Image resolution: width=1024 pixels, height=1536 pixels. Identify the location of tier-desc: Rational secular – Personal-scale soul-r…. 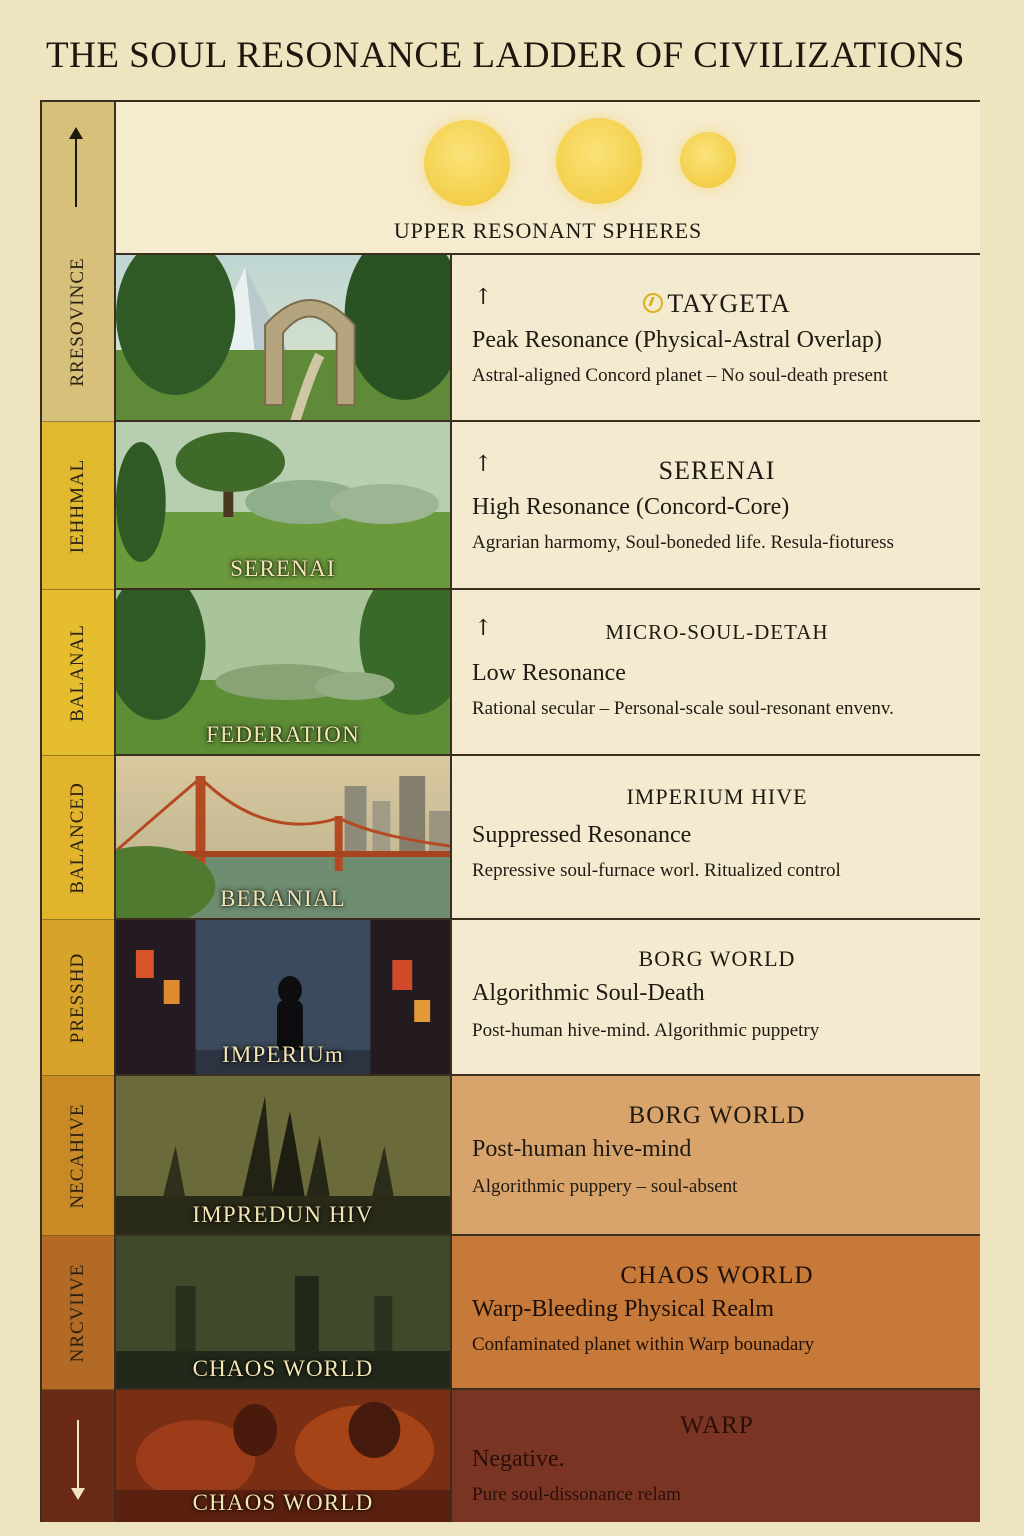
(683, 708).